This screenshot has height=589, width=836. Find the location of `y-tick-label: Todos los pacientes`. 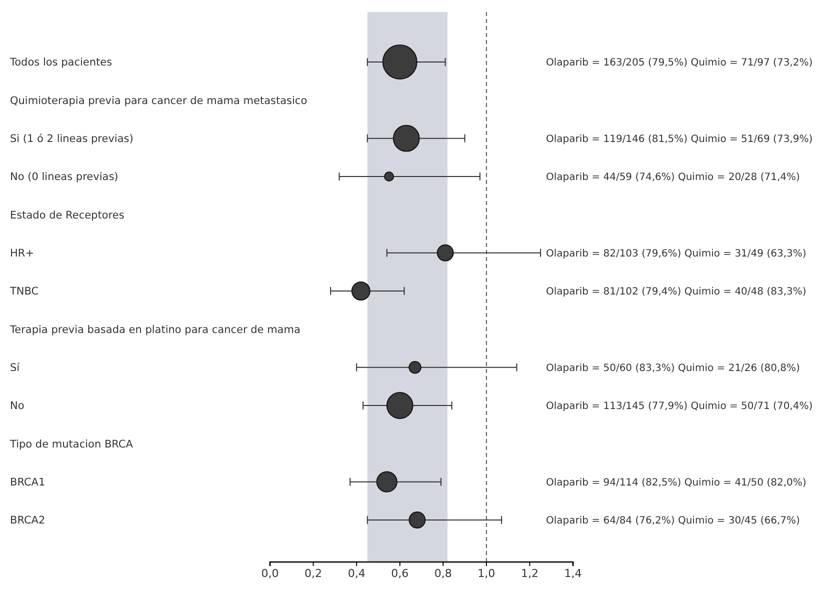

y-tick-label: Todos los pacientes is located at coordinates (60, 62).